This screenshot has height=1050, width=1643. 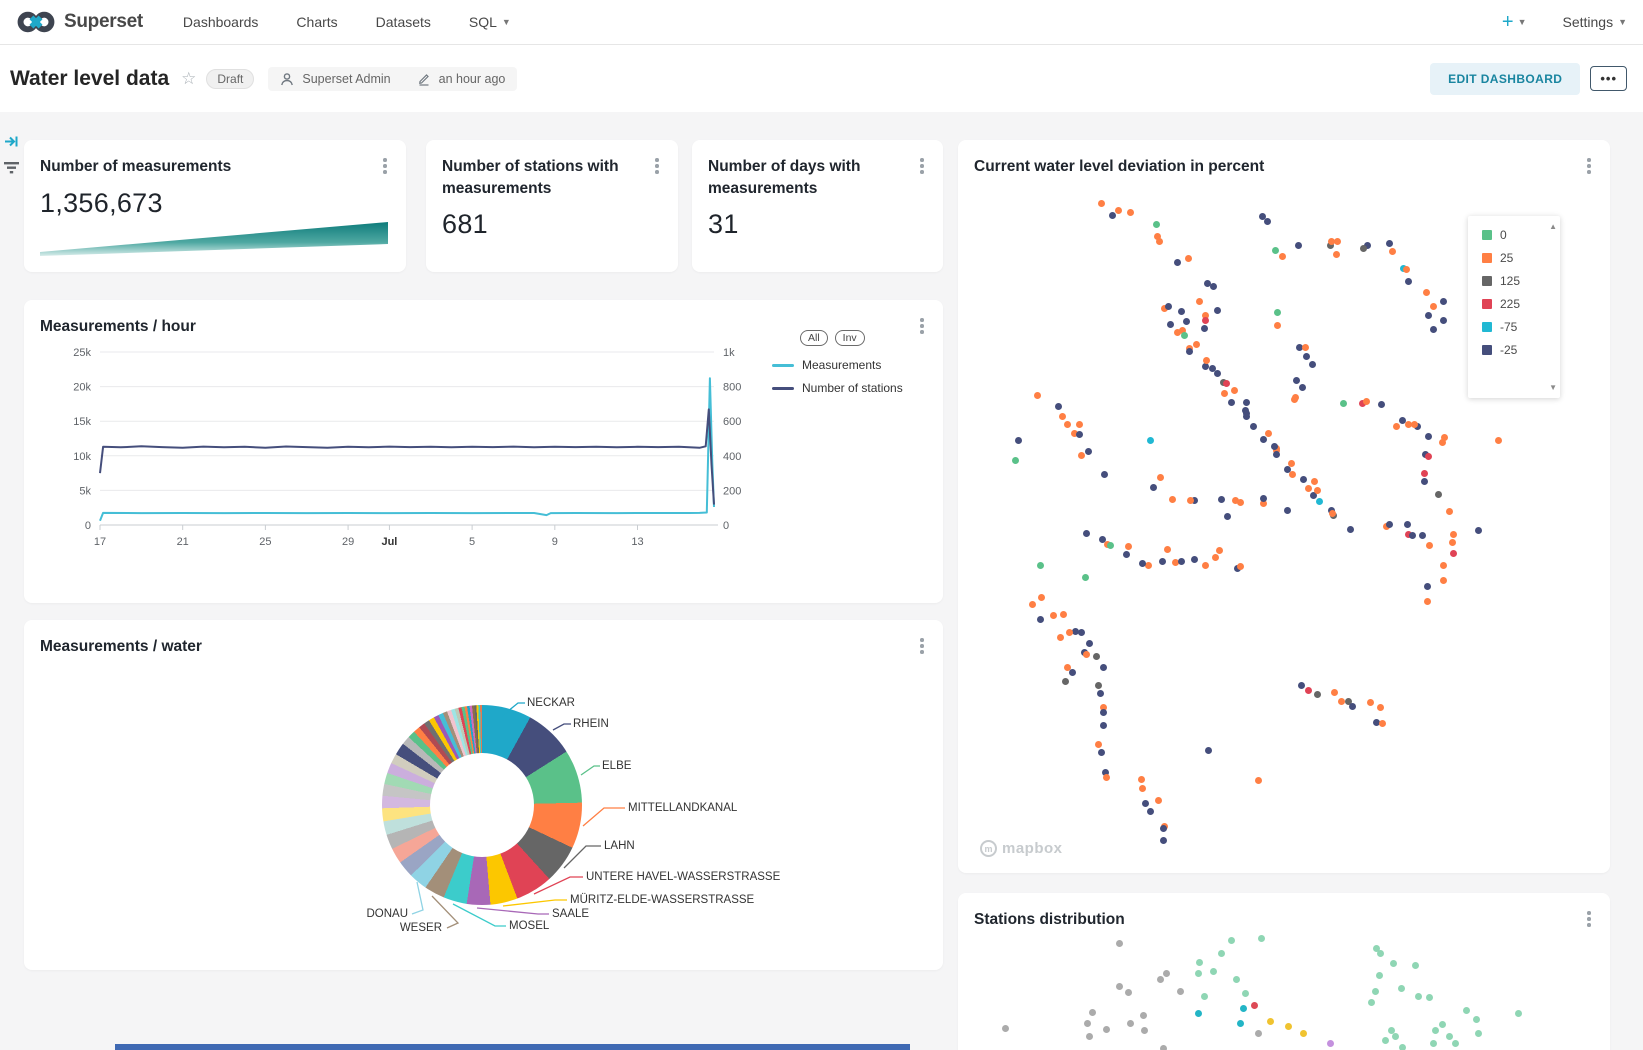 What do you see at coordinates (814, 338) in the screenshot?
I see `legend-all-button: All` at bounding box center [814, 338].